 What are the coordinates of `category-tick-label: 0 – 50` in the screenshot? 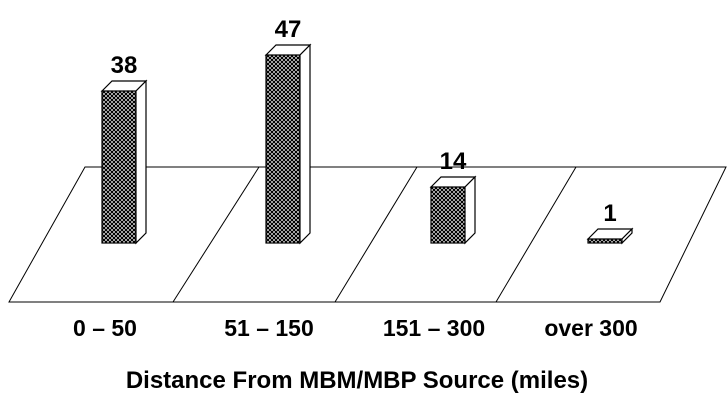 It's located at (105, 328).